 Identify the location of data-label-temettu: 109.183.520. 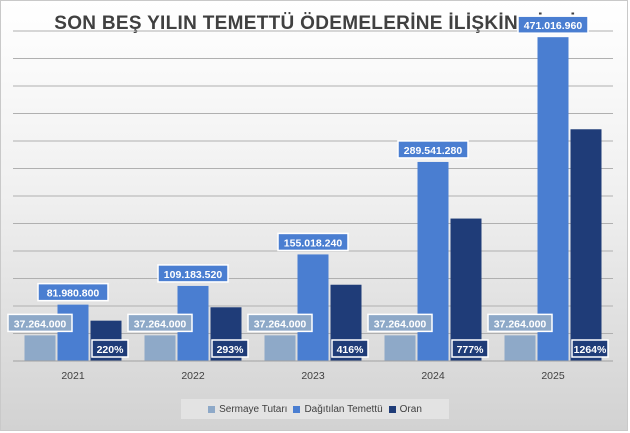
(193, 273).